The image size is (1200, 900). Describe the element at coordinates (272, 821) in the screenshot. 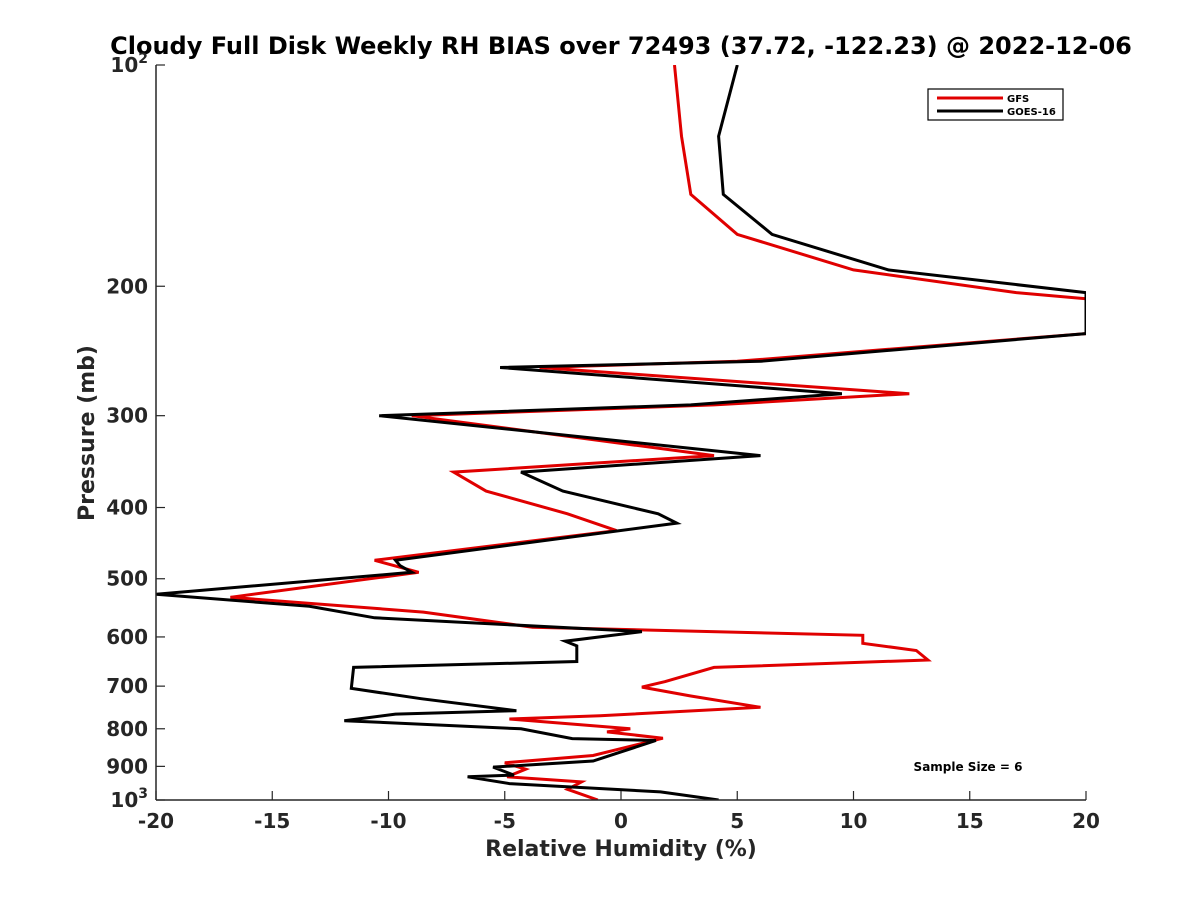

I see `x-tick-label: -15` at that location.